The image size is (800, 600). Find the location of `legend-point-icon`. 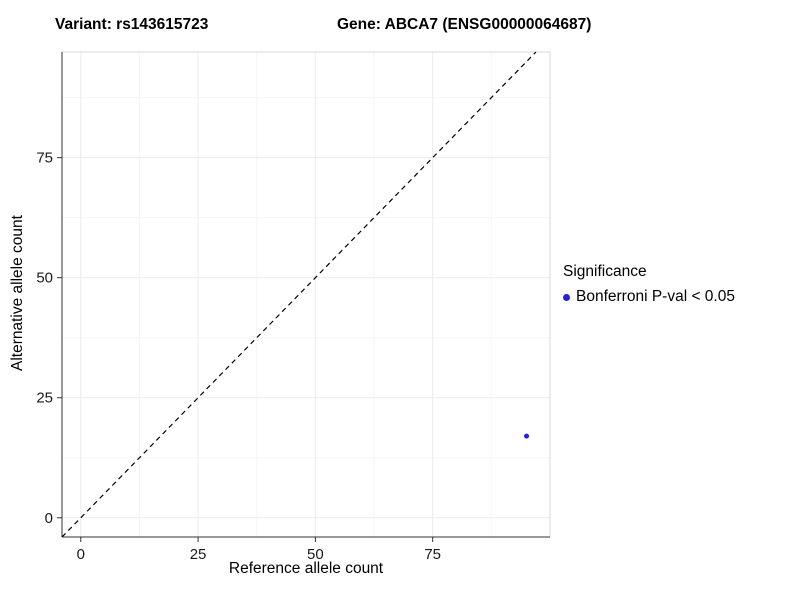

legend-point-icon is located at coordinates (566, 297).